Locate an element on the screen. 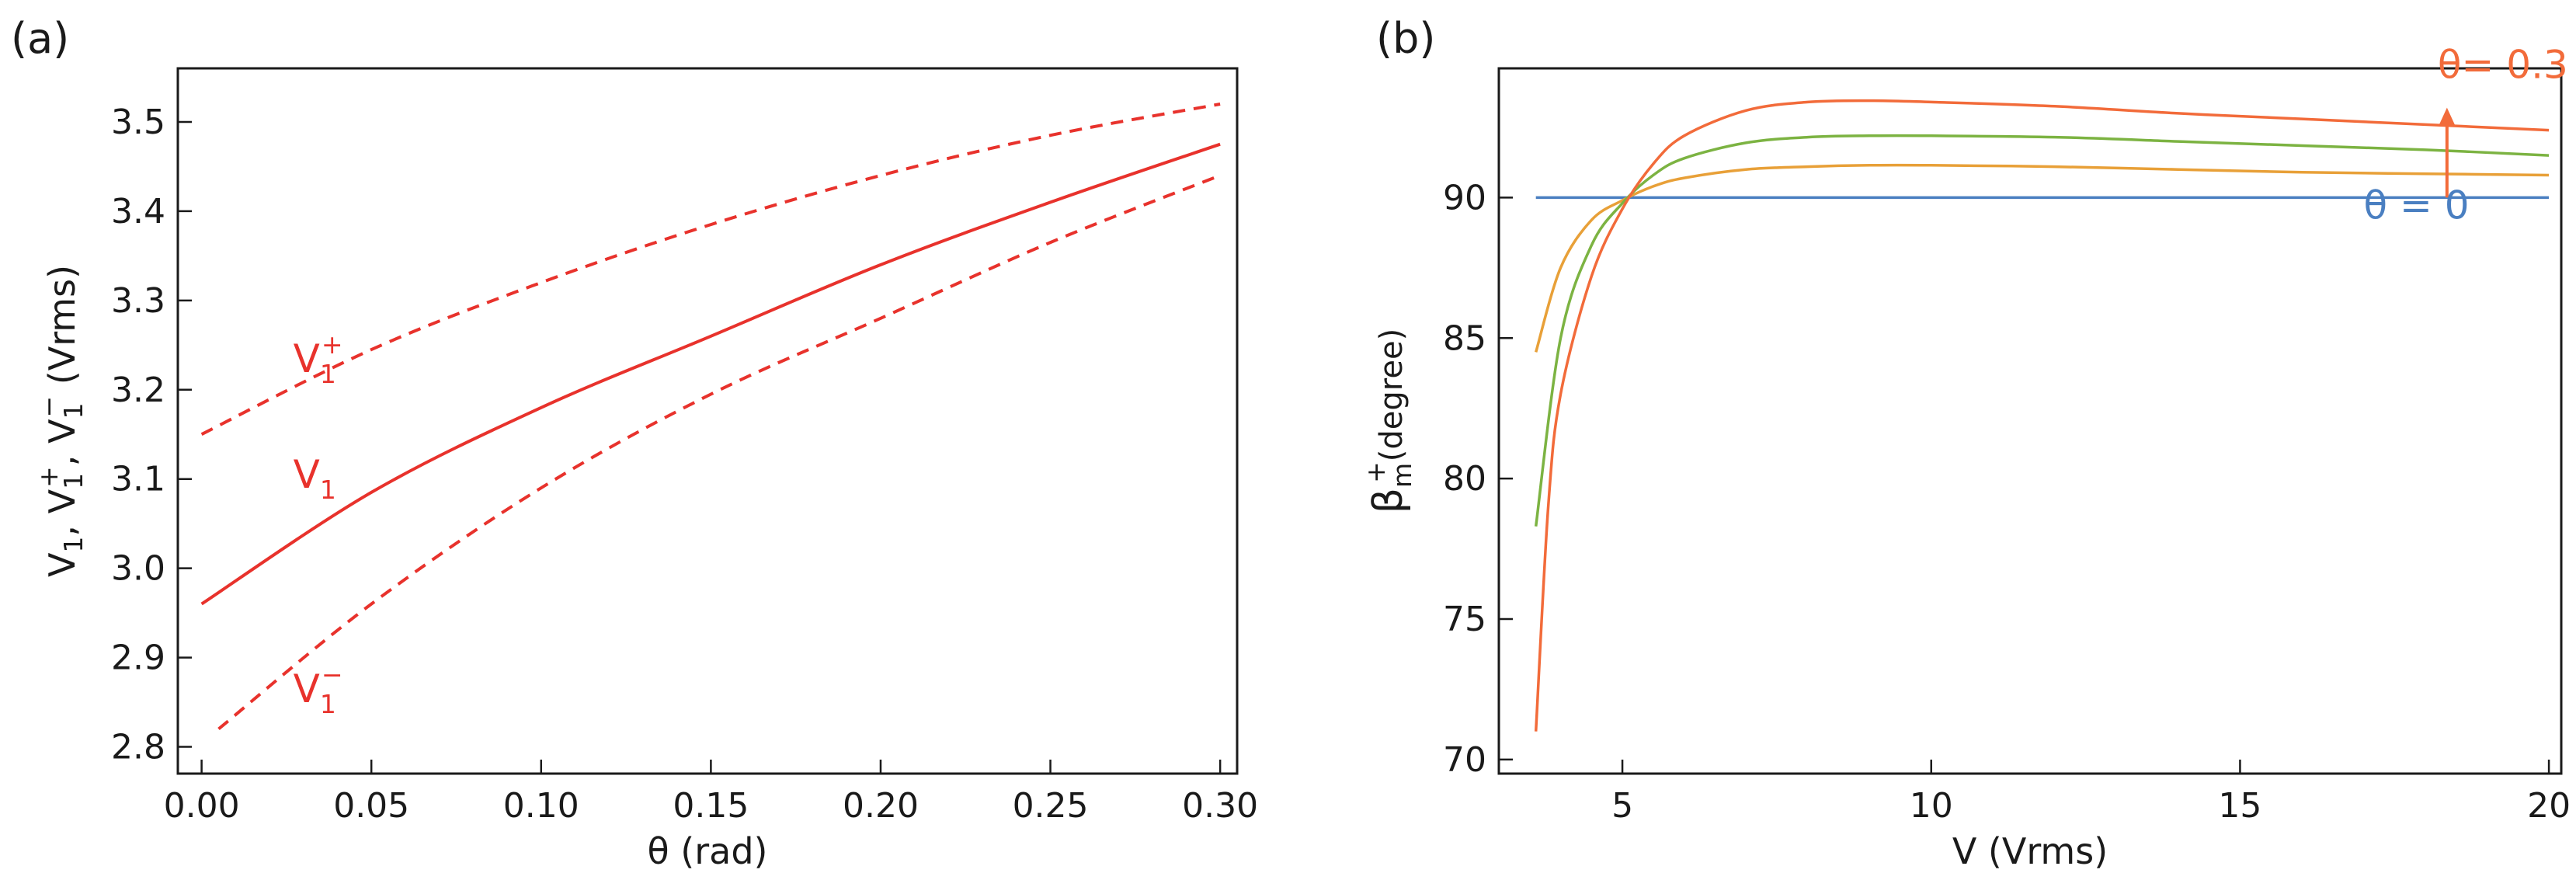 This screenshot has width=2576, height=887. b-ytick-label: 70 is located at coordinates (1464, 760).